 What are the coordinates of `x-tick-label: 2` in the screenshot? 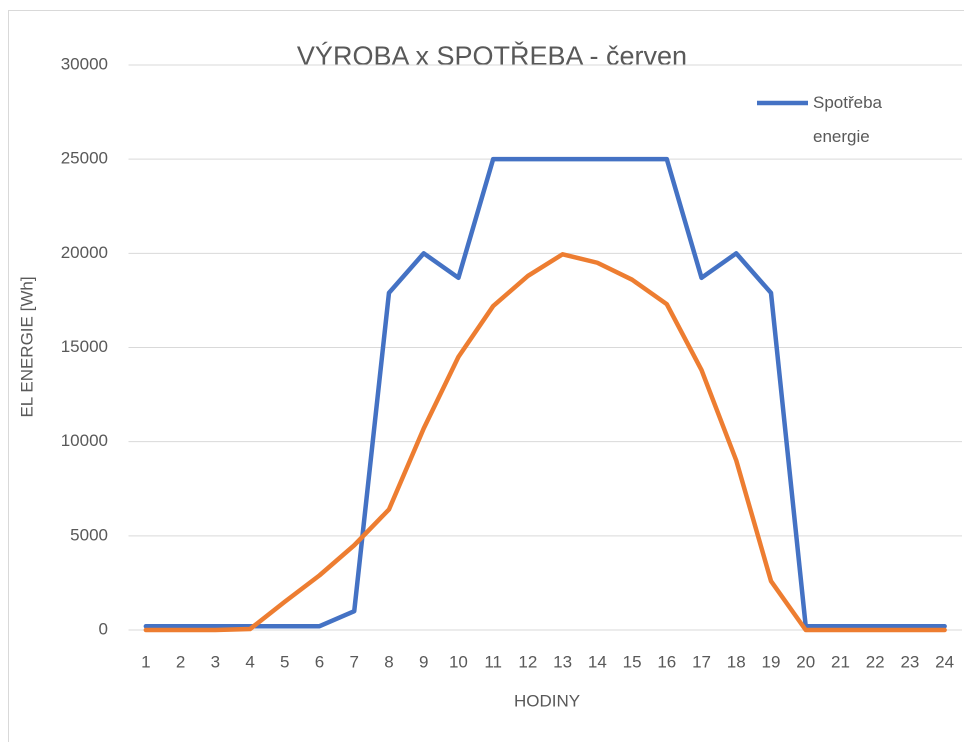 It's located at (180, 661).